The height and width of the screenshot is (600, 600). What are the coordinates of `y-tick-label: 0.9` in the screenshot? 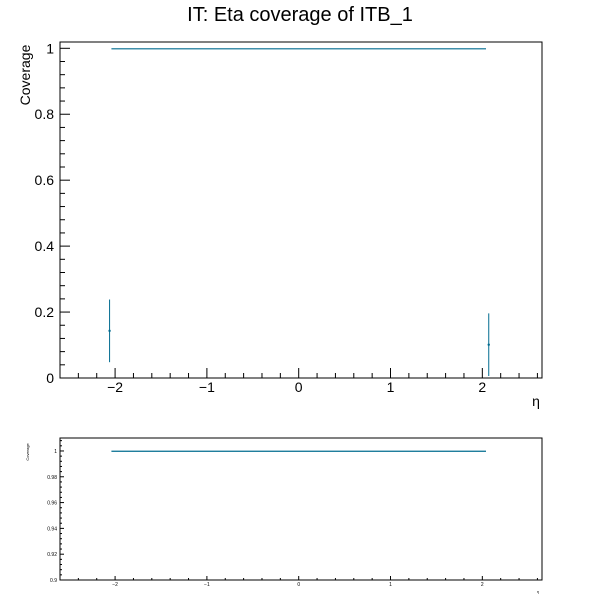 It's located at (53, 581).